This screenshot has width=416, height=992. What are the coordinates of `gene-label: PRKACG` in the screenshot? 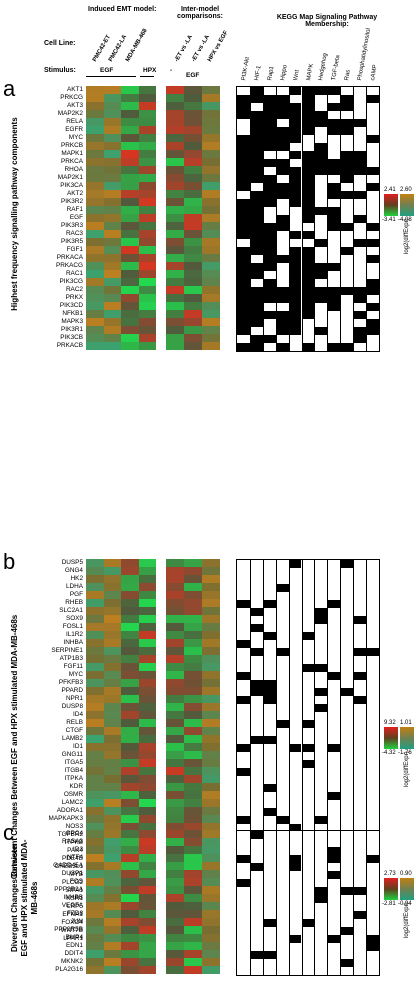 It's located at (69, 265).